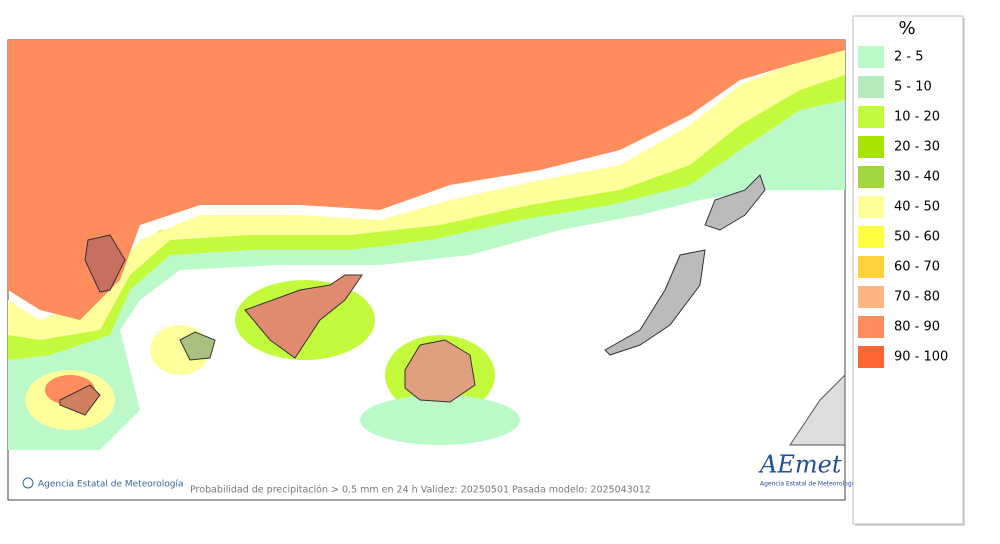 Image resolution: width=1000 pixels, height=544 pixels. What do you see at coordinates (906, 28) in the screenshot?
I see `legend-title: %` at bounding box center [906, 28].